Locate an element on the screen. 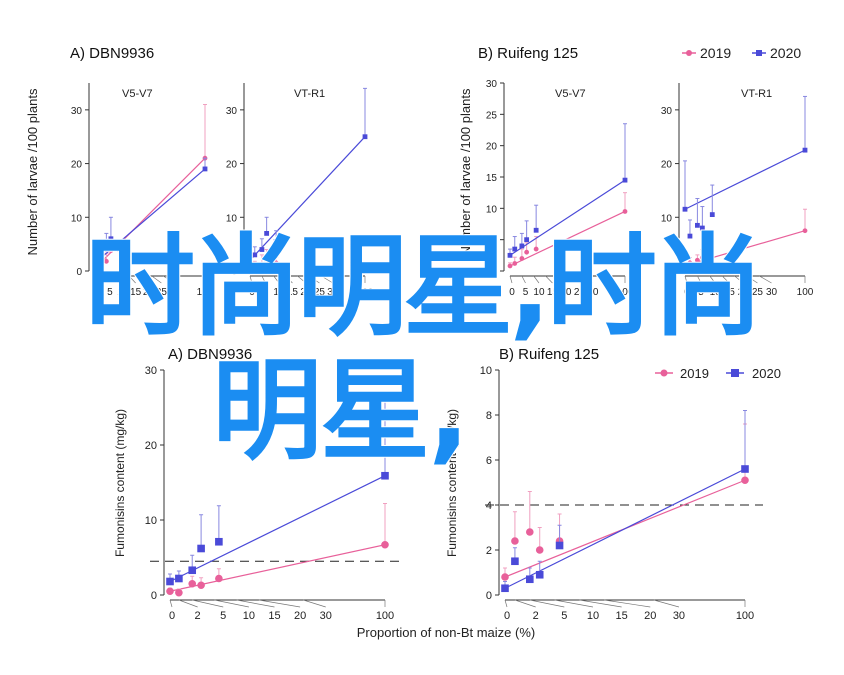 The width and height of the screenshot is (844, 675). x-tick-label: 10 is located at coordinates (279, 292).